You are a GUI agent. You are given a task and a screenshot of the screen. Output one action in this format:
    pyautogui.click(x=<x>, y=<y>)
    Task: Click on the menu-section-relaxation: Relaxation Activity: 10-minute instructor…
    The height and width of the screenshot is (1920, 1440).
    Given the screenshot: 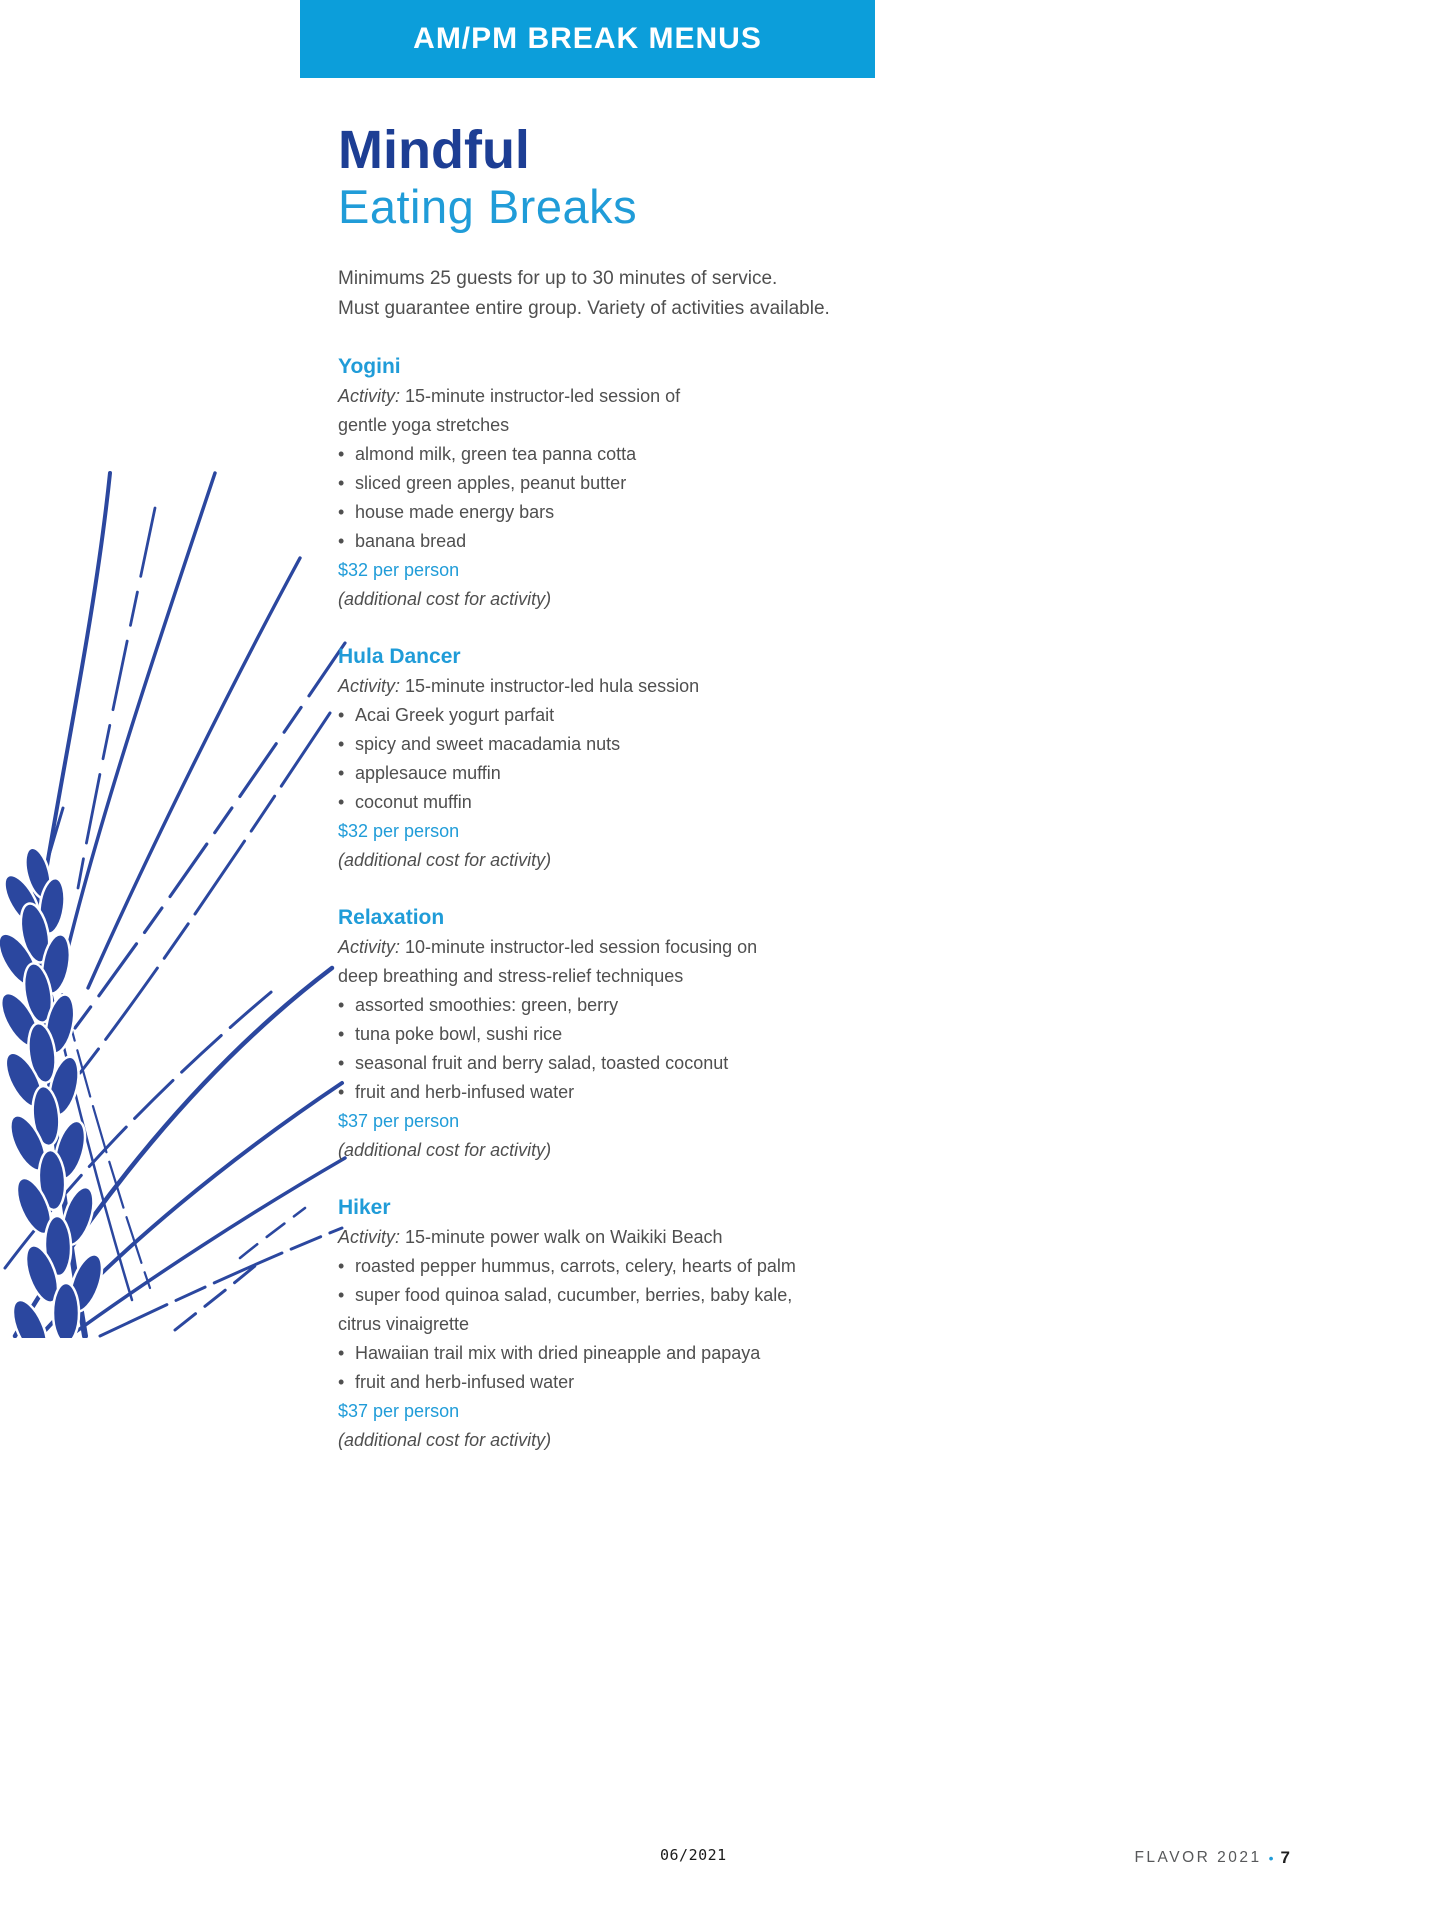 What is the action you would take?
    pyautogui.click(x=608, y=1033)
    